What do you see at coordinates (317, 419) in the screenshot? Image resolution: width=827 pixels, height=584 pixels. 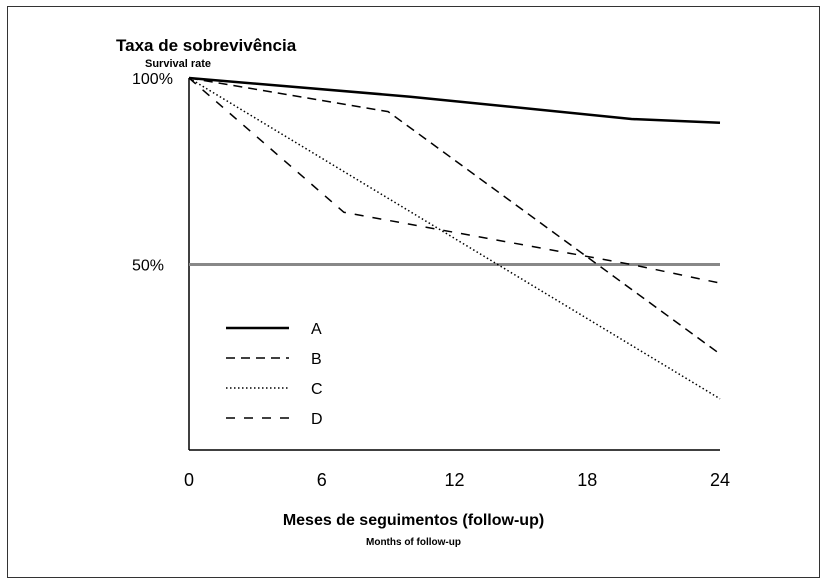 I see `legend-label-d: D` at bounding box center [317, 419].